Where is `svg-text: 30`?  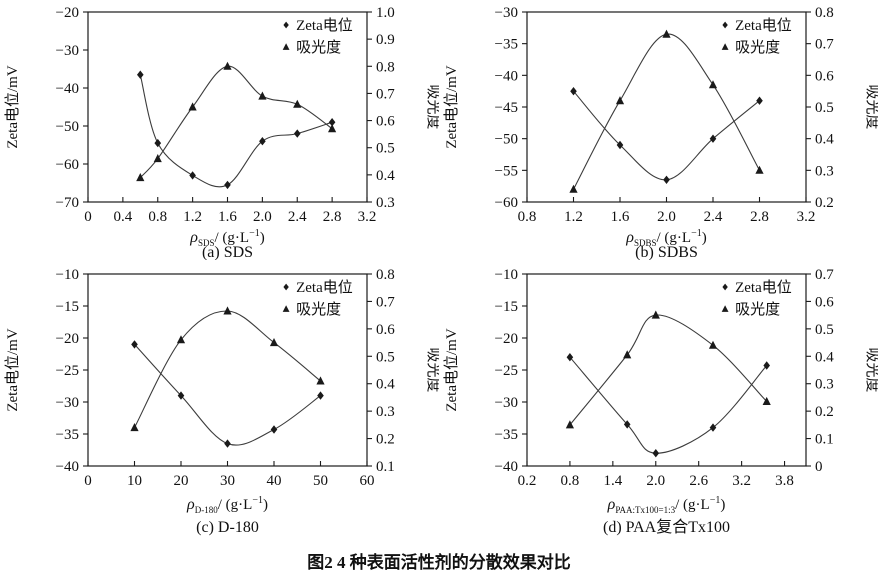
svg-text: 30 is located at coordinates (227, 481).